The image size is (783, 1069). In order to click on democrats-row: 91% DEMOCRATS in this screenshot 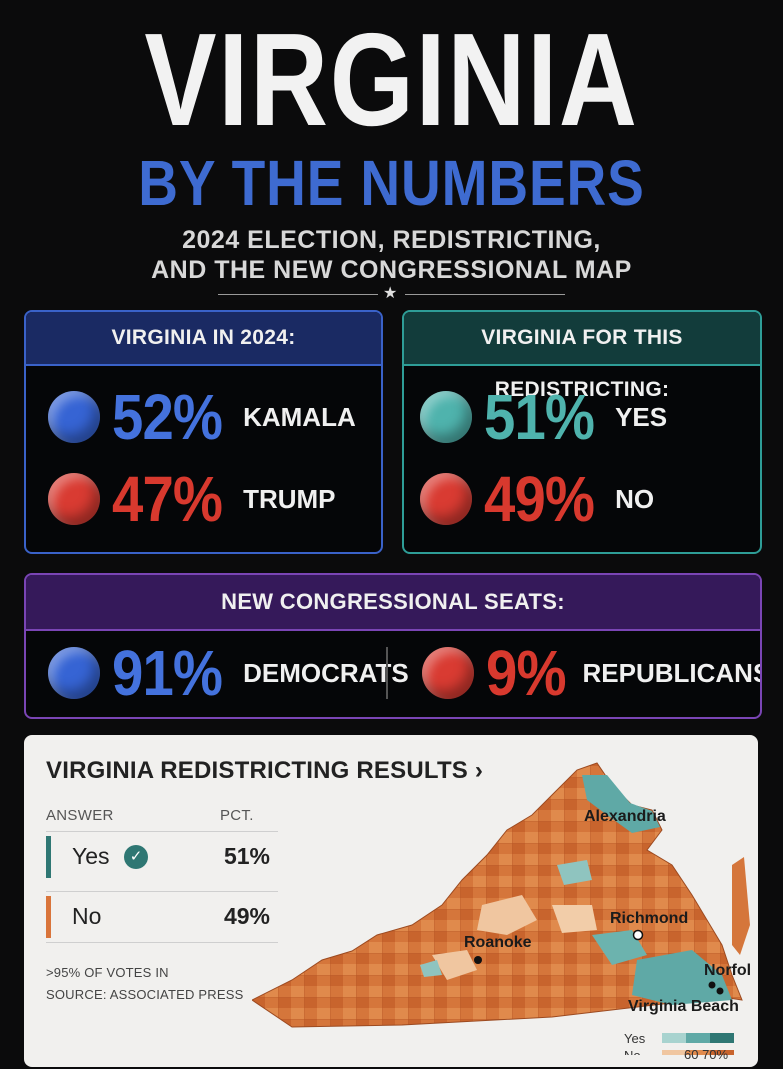, I will do `click(228, 673)`.